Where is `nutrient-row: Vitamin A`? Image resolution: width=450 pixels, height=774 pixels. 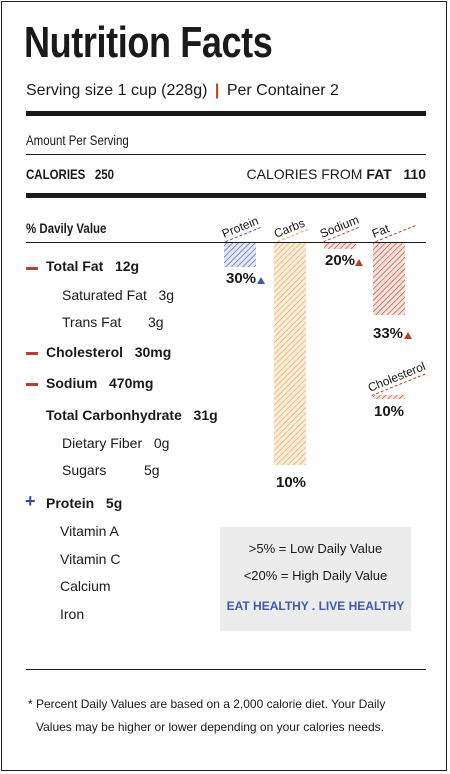 nutrient-row: Vitamin A is located at coordinates (89, 531).